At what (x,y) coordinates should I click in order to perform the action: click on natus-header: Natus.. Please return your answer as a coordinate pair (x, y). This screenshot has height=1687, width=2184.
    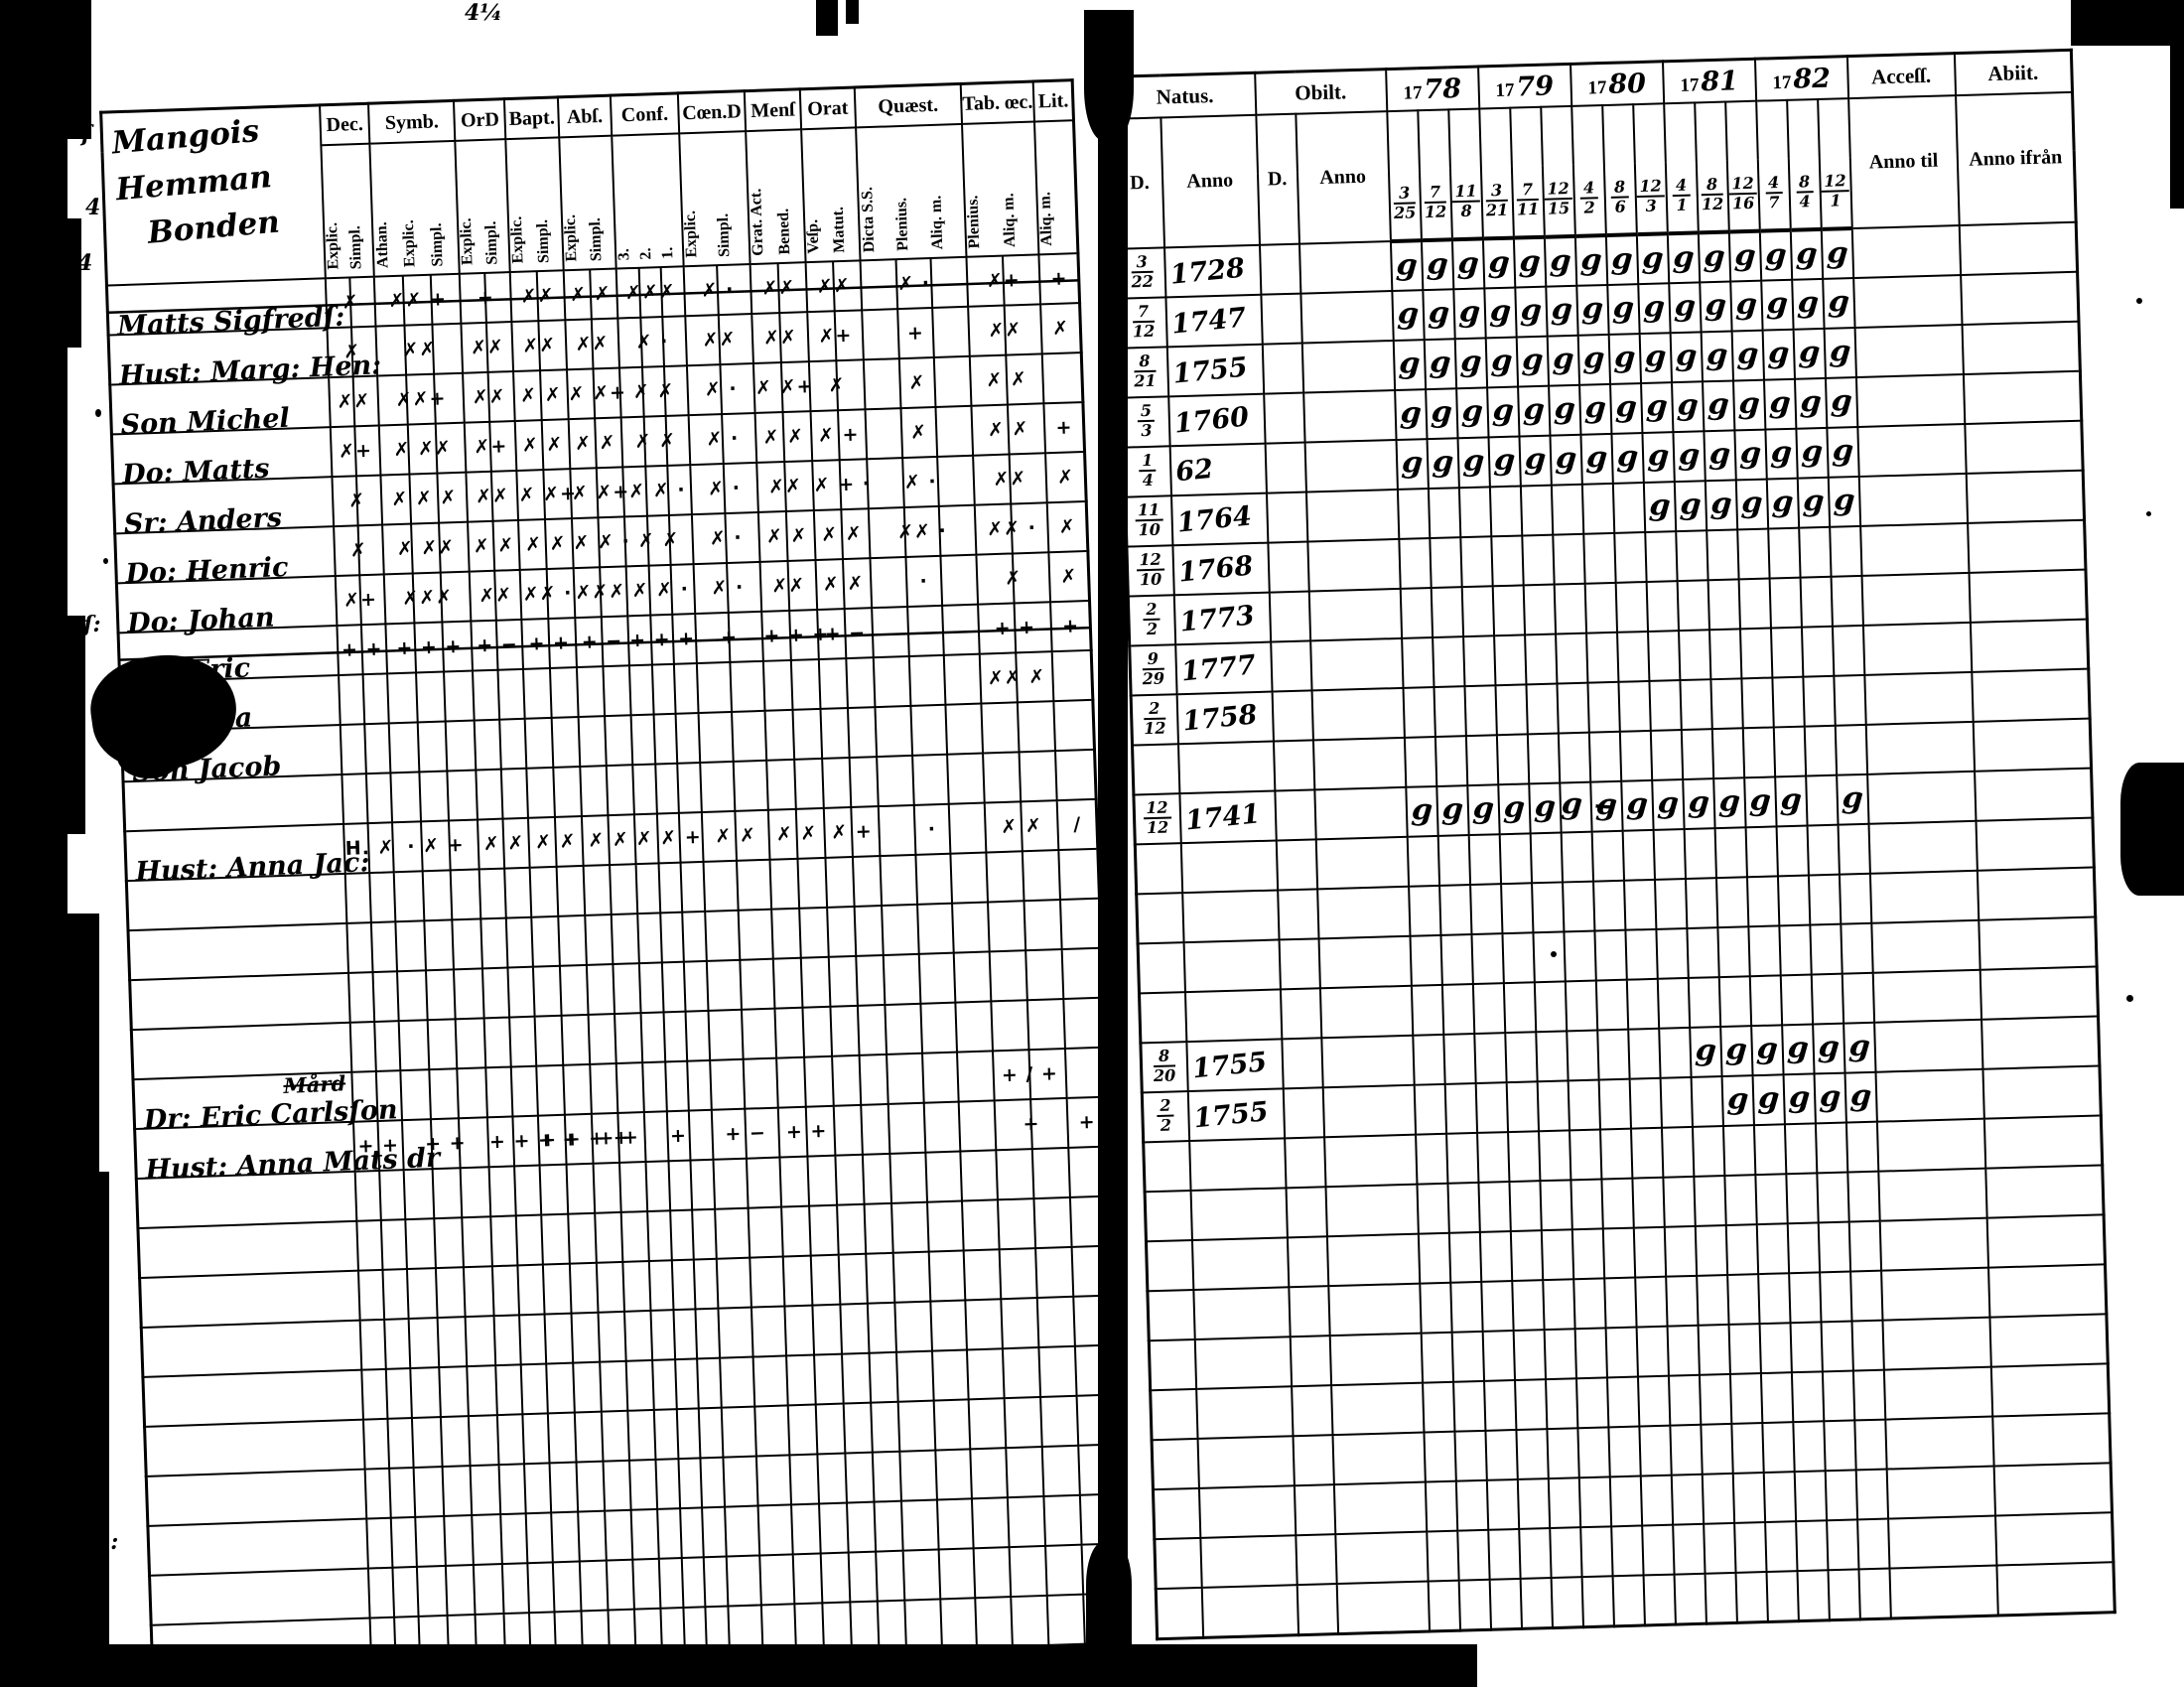
    Looking at the image, I should click on (1184, 95).